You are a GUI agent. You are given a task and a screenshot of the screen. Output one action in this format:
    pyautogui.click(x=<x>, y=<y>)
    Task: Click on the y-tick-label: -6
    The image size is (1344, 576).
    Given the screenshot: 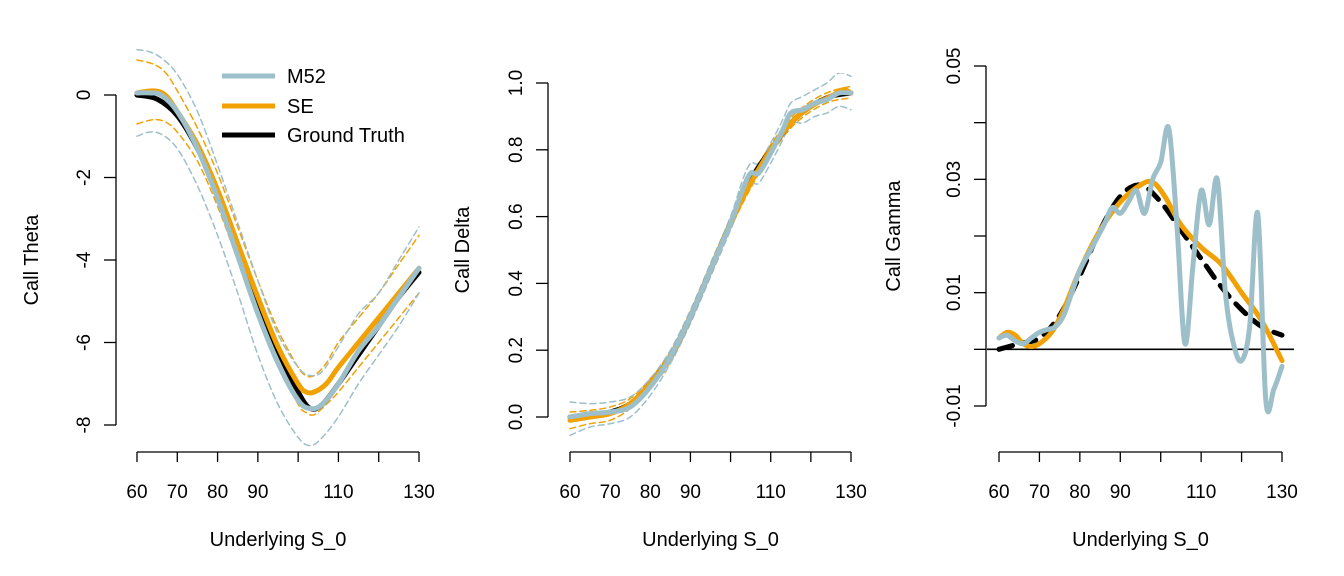 What is the action you would take?
    pyautogui.click(x=84, y=342)
    